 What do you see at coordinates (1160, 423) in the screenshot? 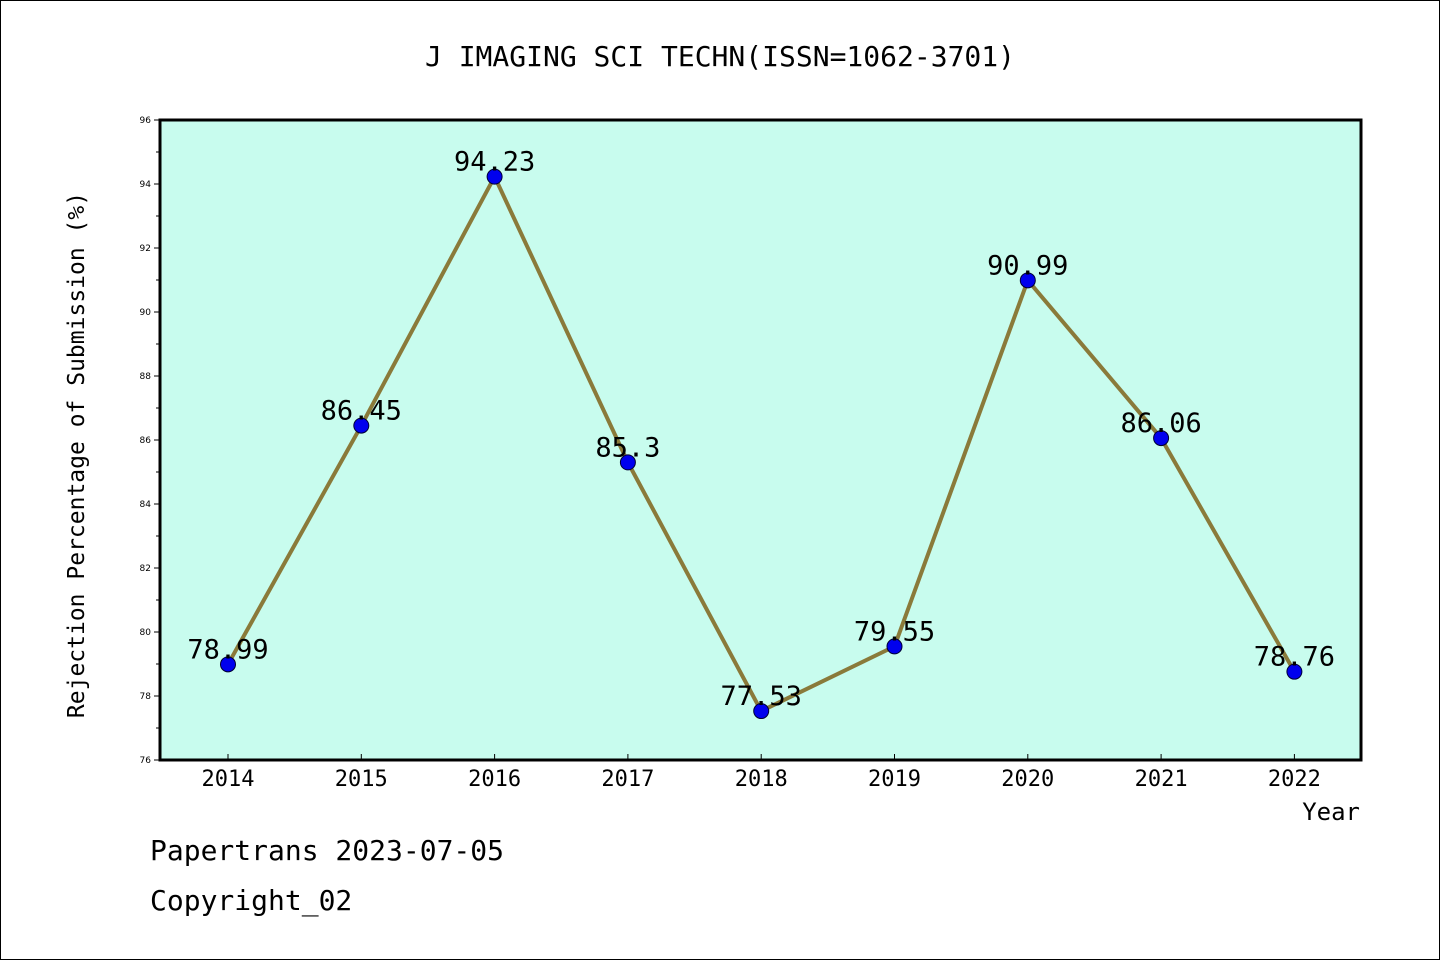
I see `data-label: 86.06` at bounding box center [1160, 423].